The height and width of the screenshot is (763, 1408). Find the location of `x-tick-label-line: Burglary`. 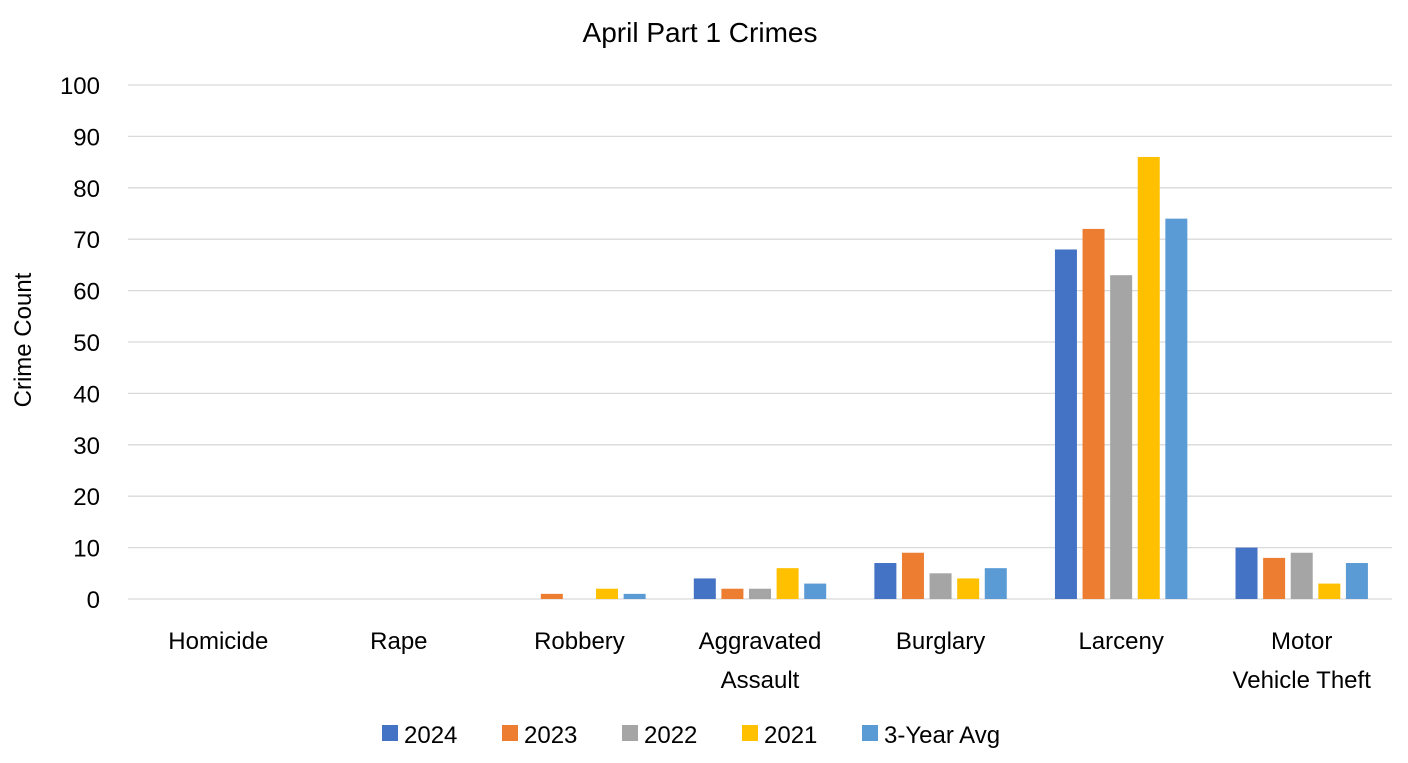

x-tick-label-line: Burglary is located at coordinates (940, 641).